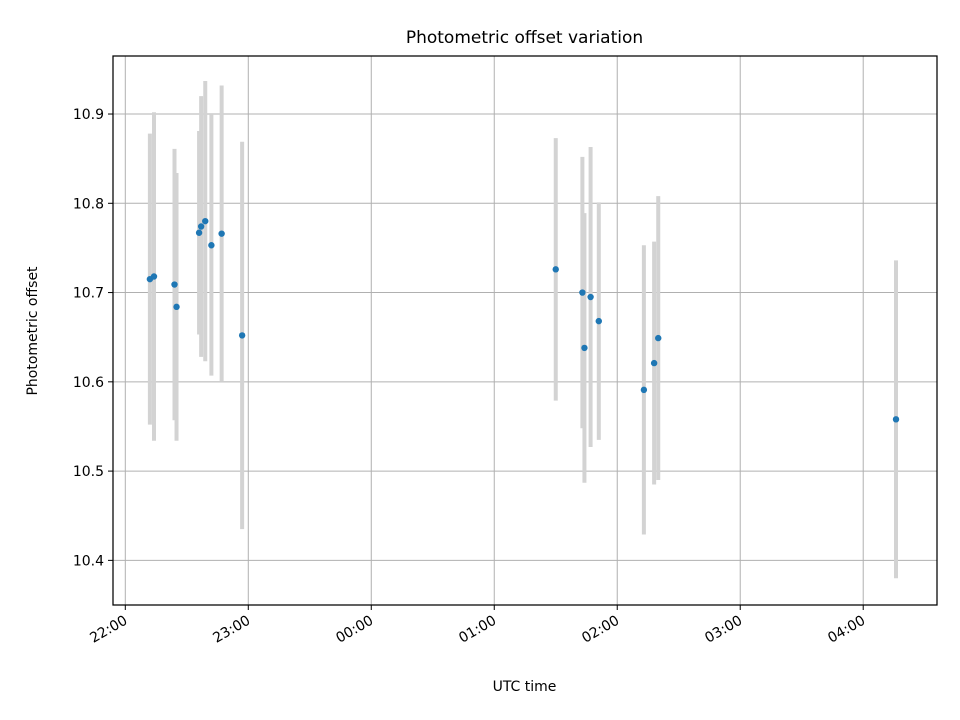  Describe the element at coordinates (525, 687) in the screenshot. I see `x-axis-label: UTC time` at that location.